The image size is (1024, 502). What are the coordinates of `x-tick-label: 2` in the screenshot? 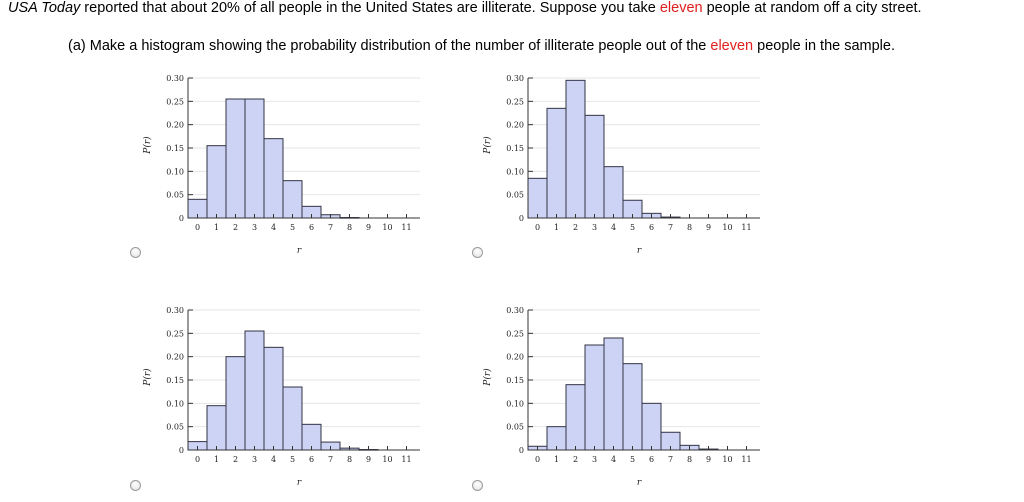 It's located at (575, 227).